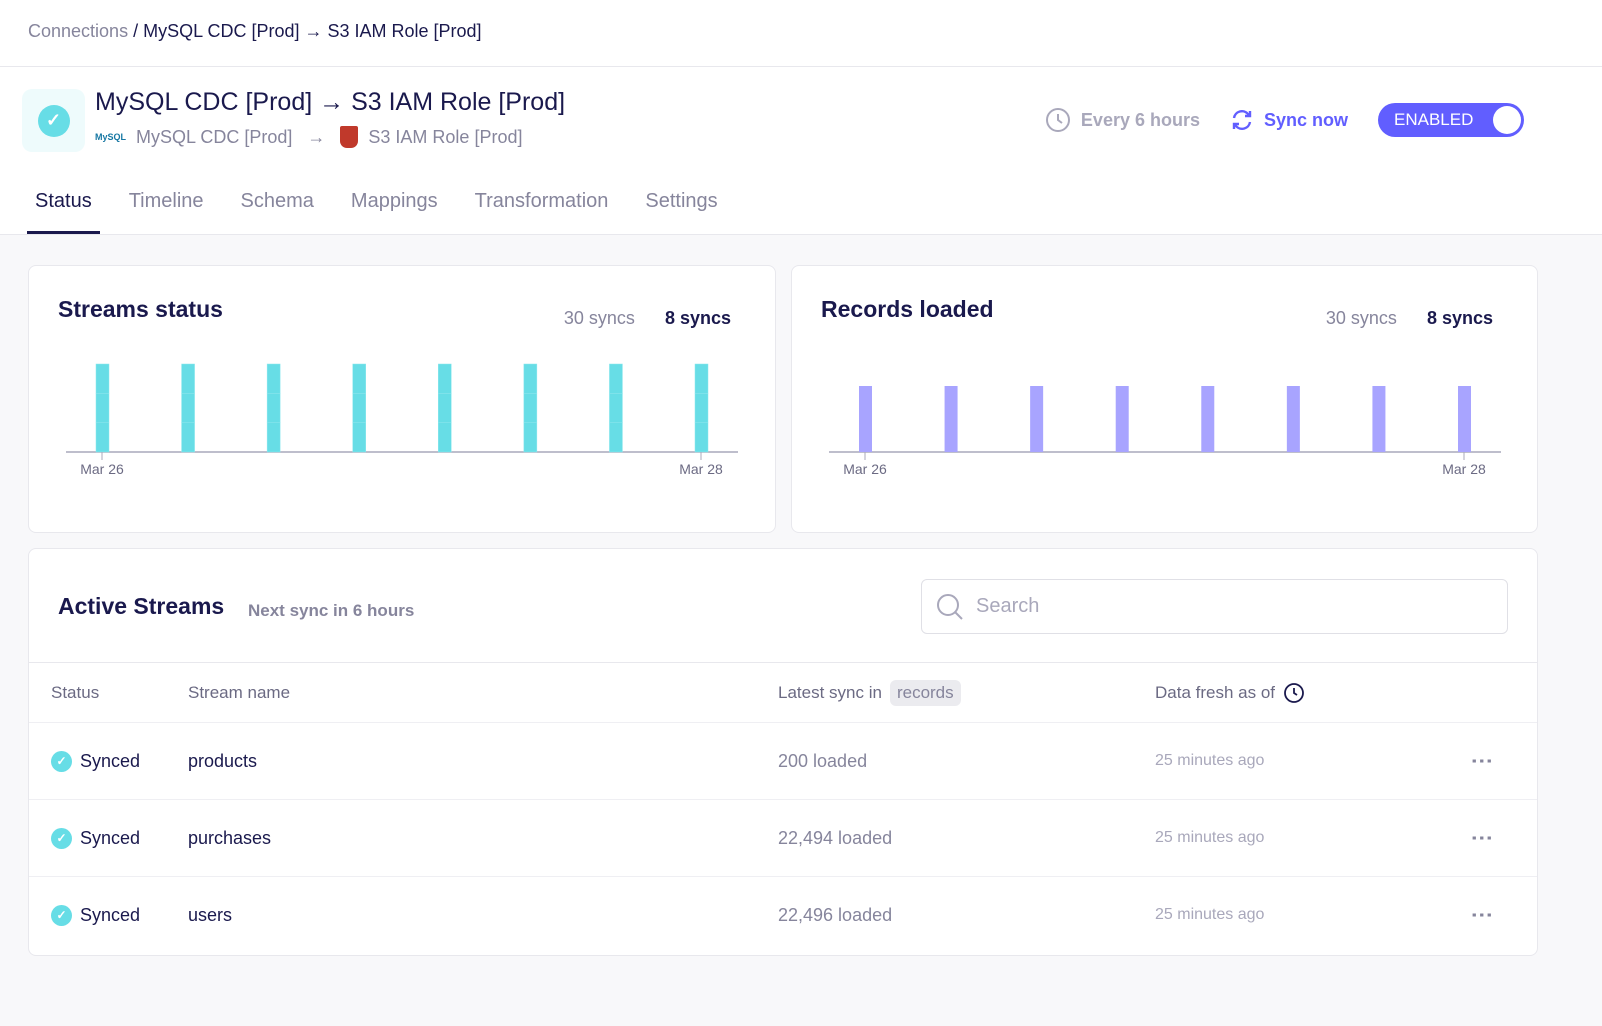 The height and width of the screenshot is (1026, 1602). Describe the element at coordinates (830, 692) in the screenshot. I see `latest-sync-label: Latest sync in` at that location.